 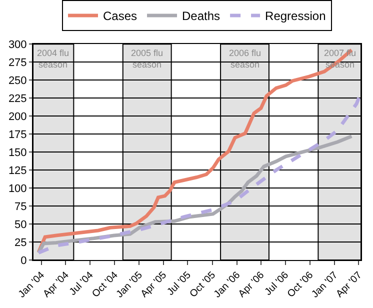 I want to click on y-tick-label: 0, so click(x=23, y=260).